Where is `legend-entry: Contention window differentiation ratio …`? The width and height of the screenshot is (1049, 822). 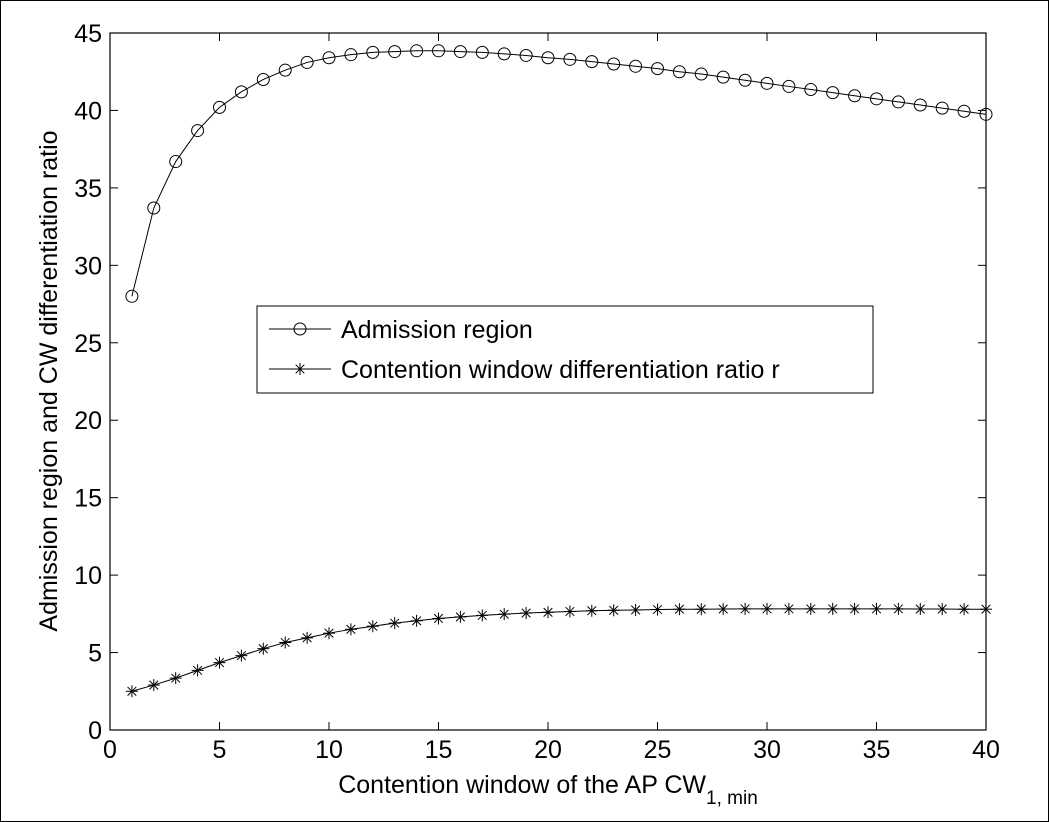
legend-entry: Contention window differentiation ratio … is located at coordinates (524, 370).